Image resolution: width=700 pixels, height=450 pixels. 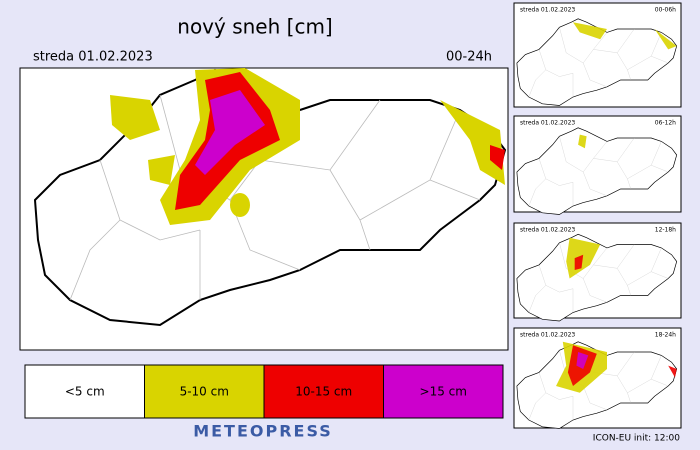 What do you see at coordinates (254, 27) in the screenshot?
I see `title: nový sneh [cm]` at bounding box center [254, 27].